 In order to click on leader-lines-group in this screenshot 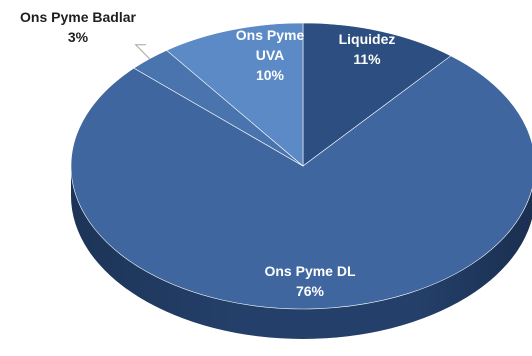, I will do `click(142, 52)`.